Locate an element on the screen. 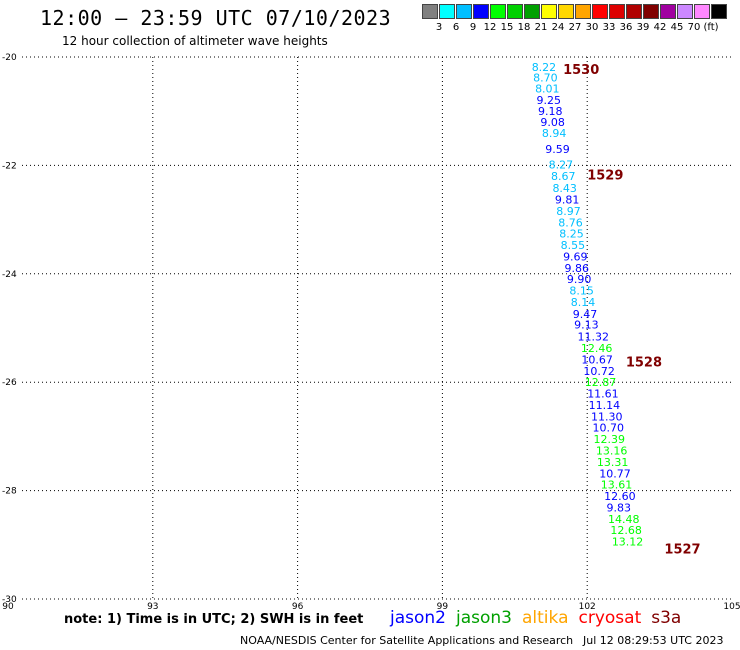 The width and height of the screenshot is (740, 650). x-tick-label: 102 is located at coordinates (587, 607).